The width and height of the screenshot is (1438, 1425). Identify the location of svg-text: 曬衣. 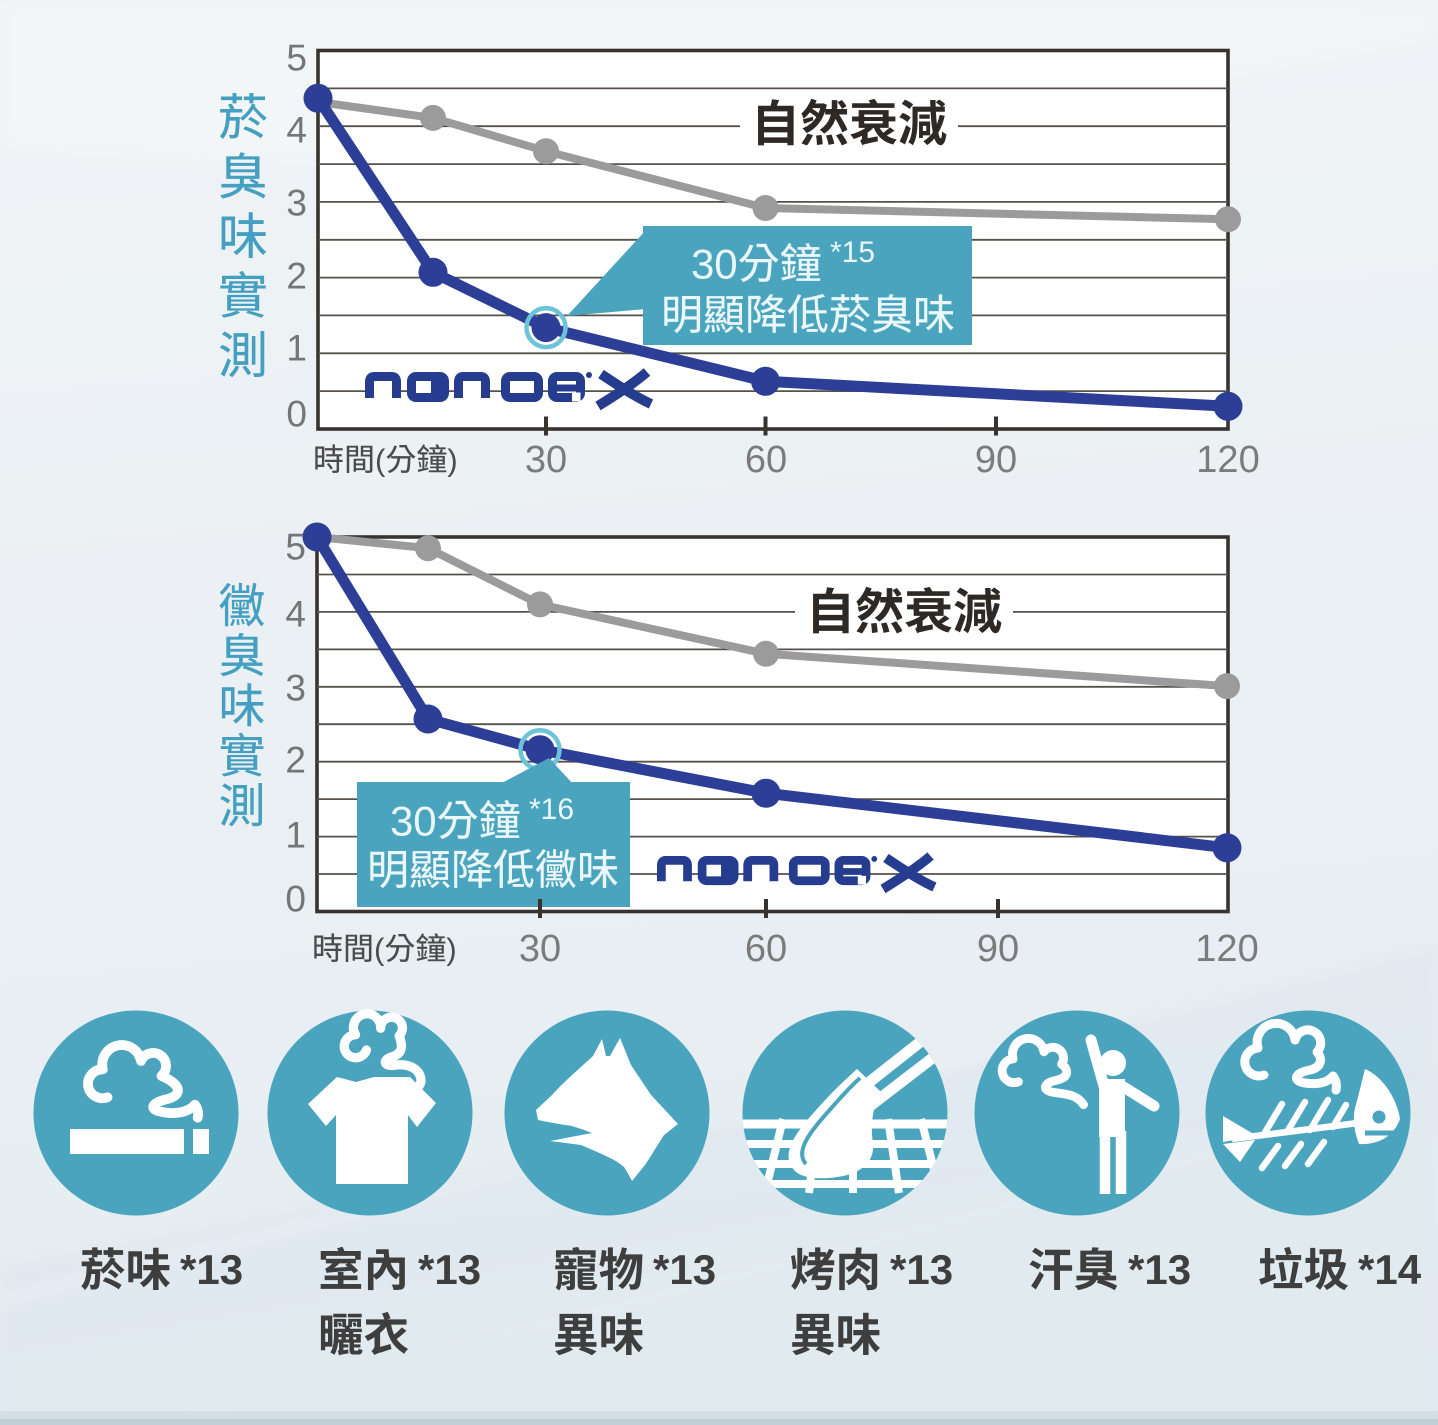
(363, 1335).